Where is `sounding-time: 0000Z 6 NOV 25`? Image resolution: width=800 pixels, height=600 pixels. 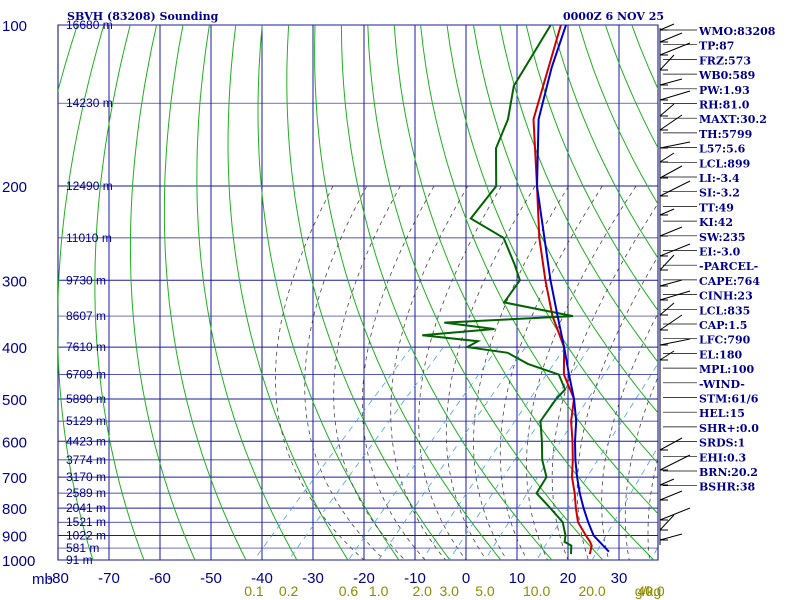 sounding-time: 0000Z 6 NOV 25 is located at coordinates (613, 16).